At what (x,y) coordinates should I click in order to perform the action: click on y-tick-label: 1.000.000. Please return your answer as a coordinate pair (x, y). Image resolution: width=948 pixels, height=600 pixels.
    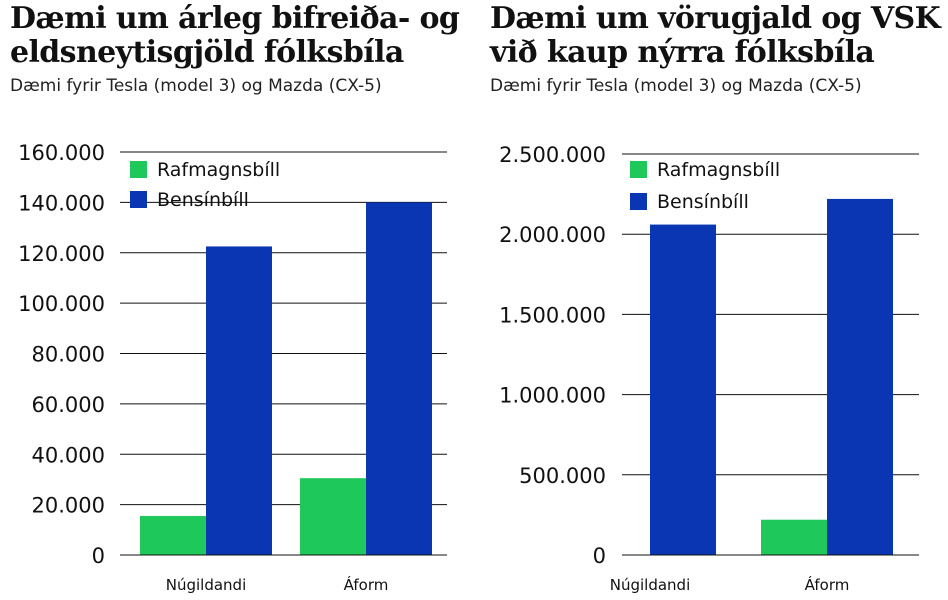
    Looking at the image, I should click on (552, 396).